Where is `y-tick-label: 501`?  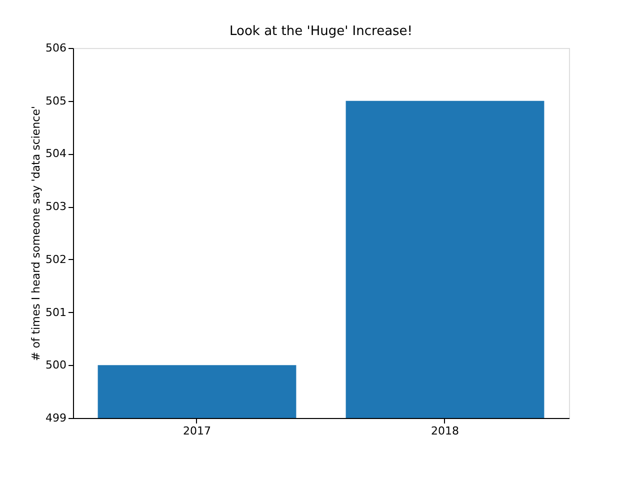 y-tick-label: 501 is located at coordinates (56, 312).